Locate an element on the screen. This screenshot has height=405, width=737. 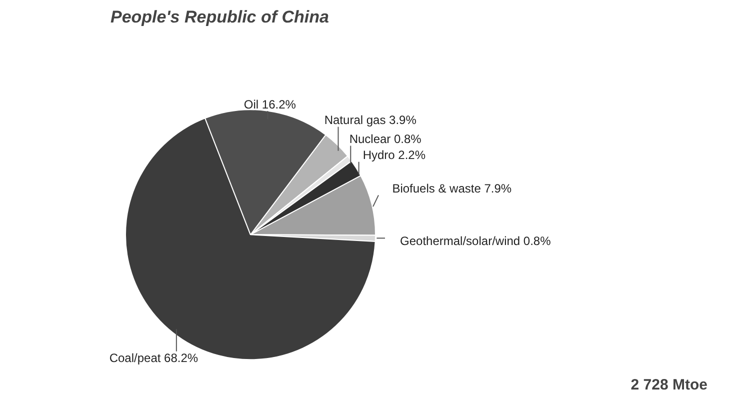
text: 2 728 Mtoe is located at coordinates (669, 385).